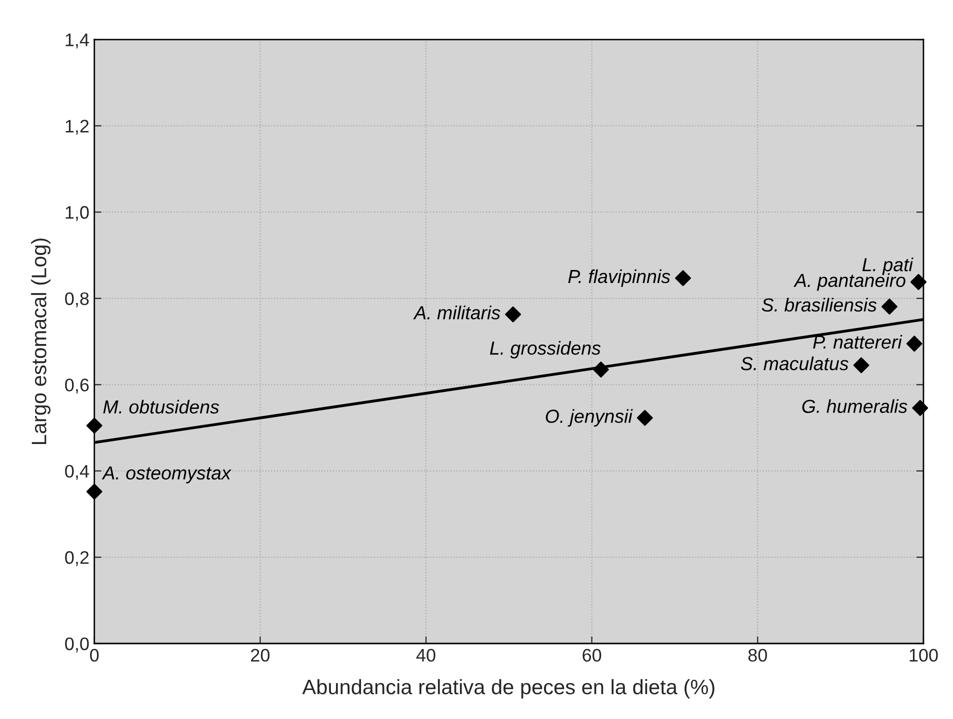 This screenshot has height=719, width=953. I want to click on y-axis-title: Largo estomacal (Log), so click(40, 341).